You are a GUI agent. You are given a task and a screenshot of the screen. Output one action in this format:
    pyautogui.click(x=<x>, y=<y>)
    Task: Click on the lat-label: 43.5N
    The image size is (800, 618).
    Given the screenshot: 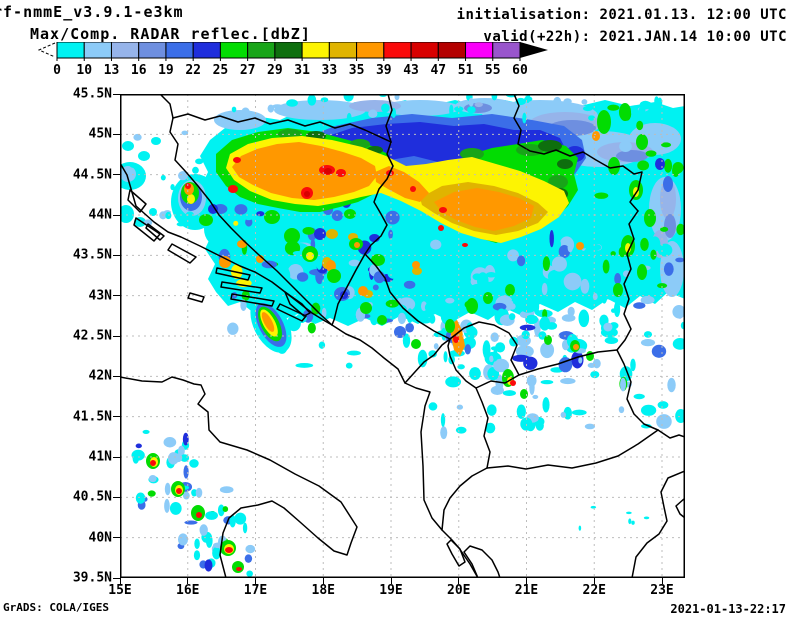 What is the action you would take?
    pyautogui.click(x=92, y=255)
    